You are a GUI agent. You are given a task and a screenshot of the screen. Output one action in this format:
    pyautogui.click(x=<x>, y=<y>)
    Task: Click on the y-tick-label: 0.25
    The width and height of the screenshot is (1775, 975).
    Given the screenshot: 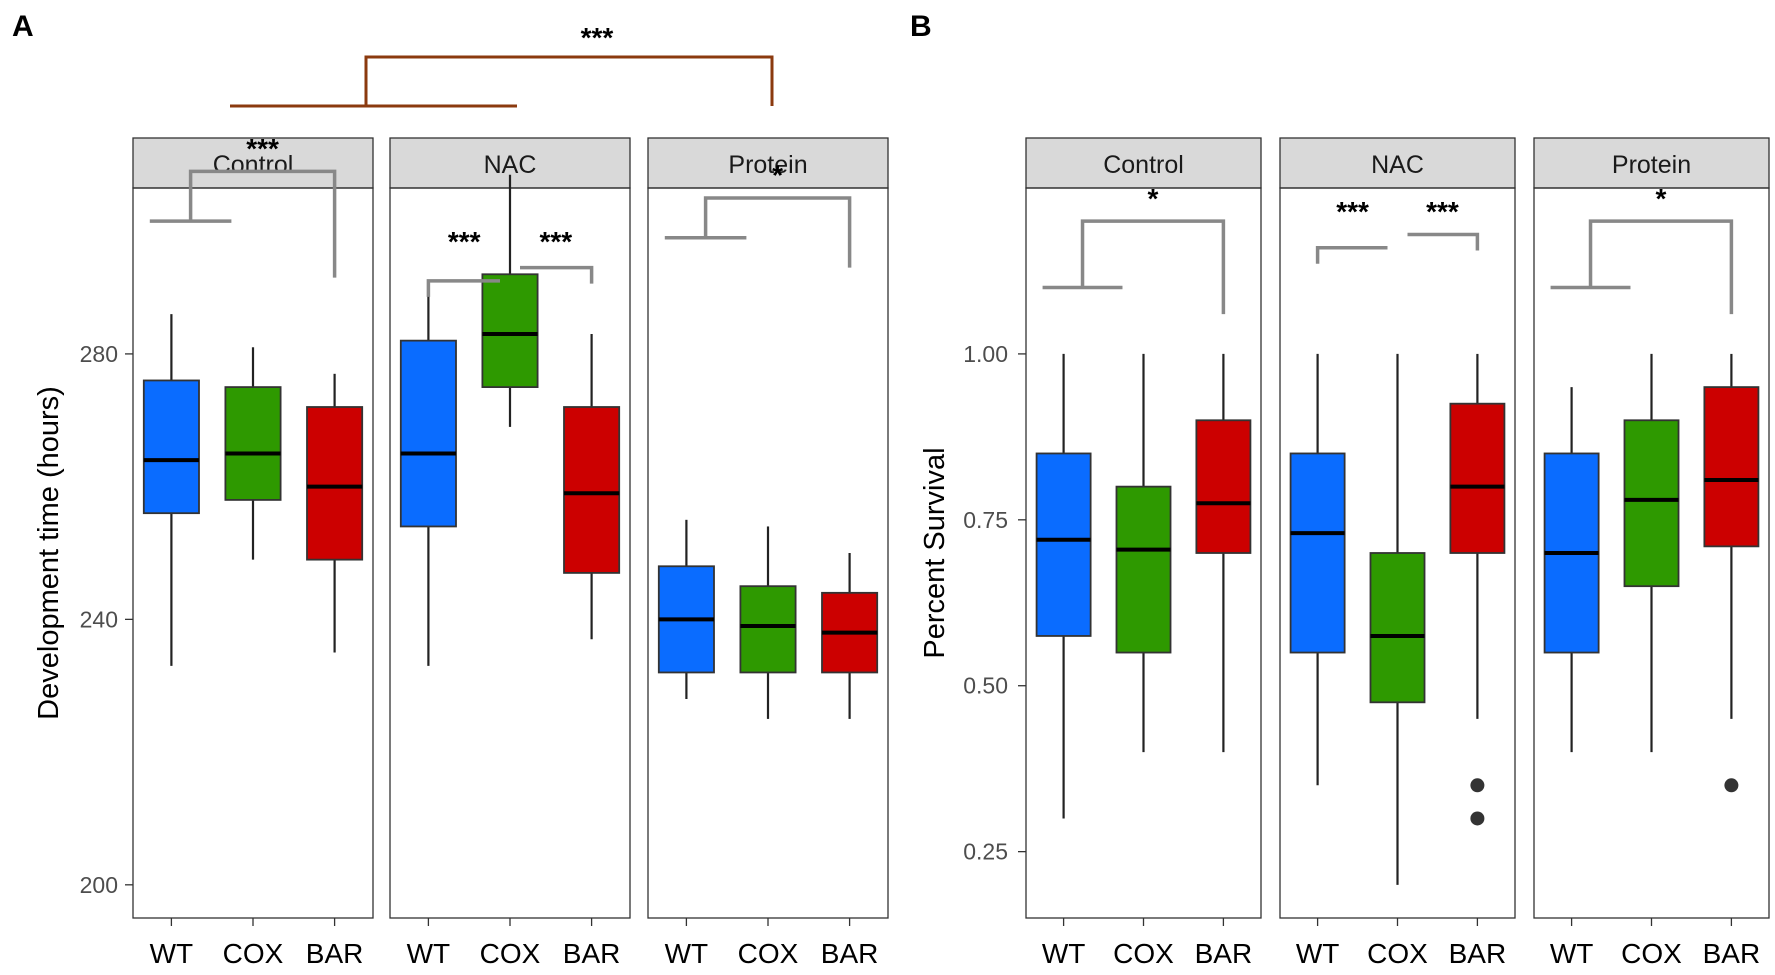 What is the action you would take?
    pyautogui.click(x=985, y=852)
    